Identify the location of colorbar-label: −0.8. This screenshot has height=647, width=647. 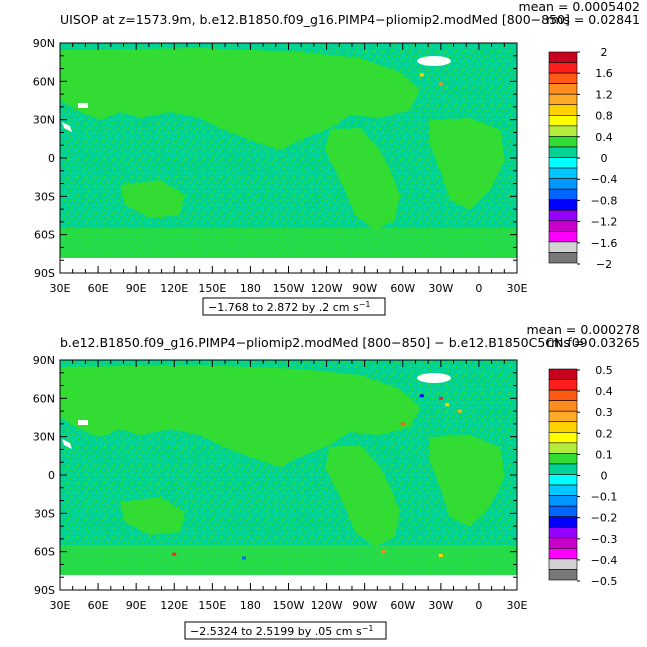
(604, 200).